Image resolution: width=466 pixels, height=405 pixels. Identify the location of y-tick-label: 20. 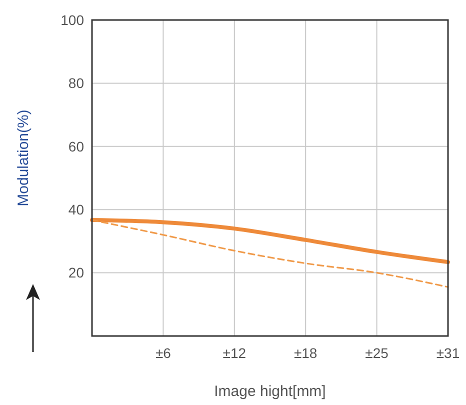
(76, 272).